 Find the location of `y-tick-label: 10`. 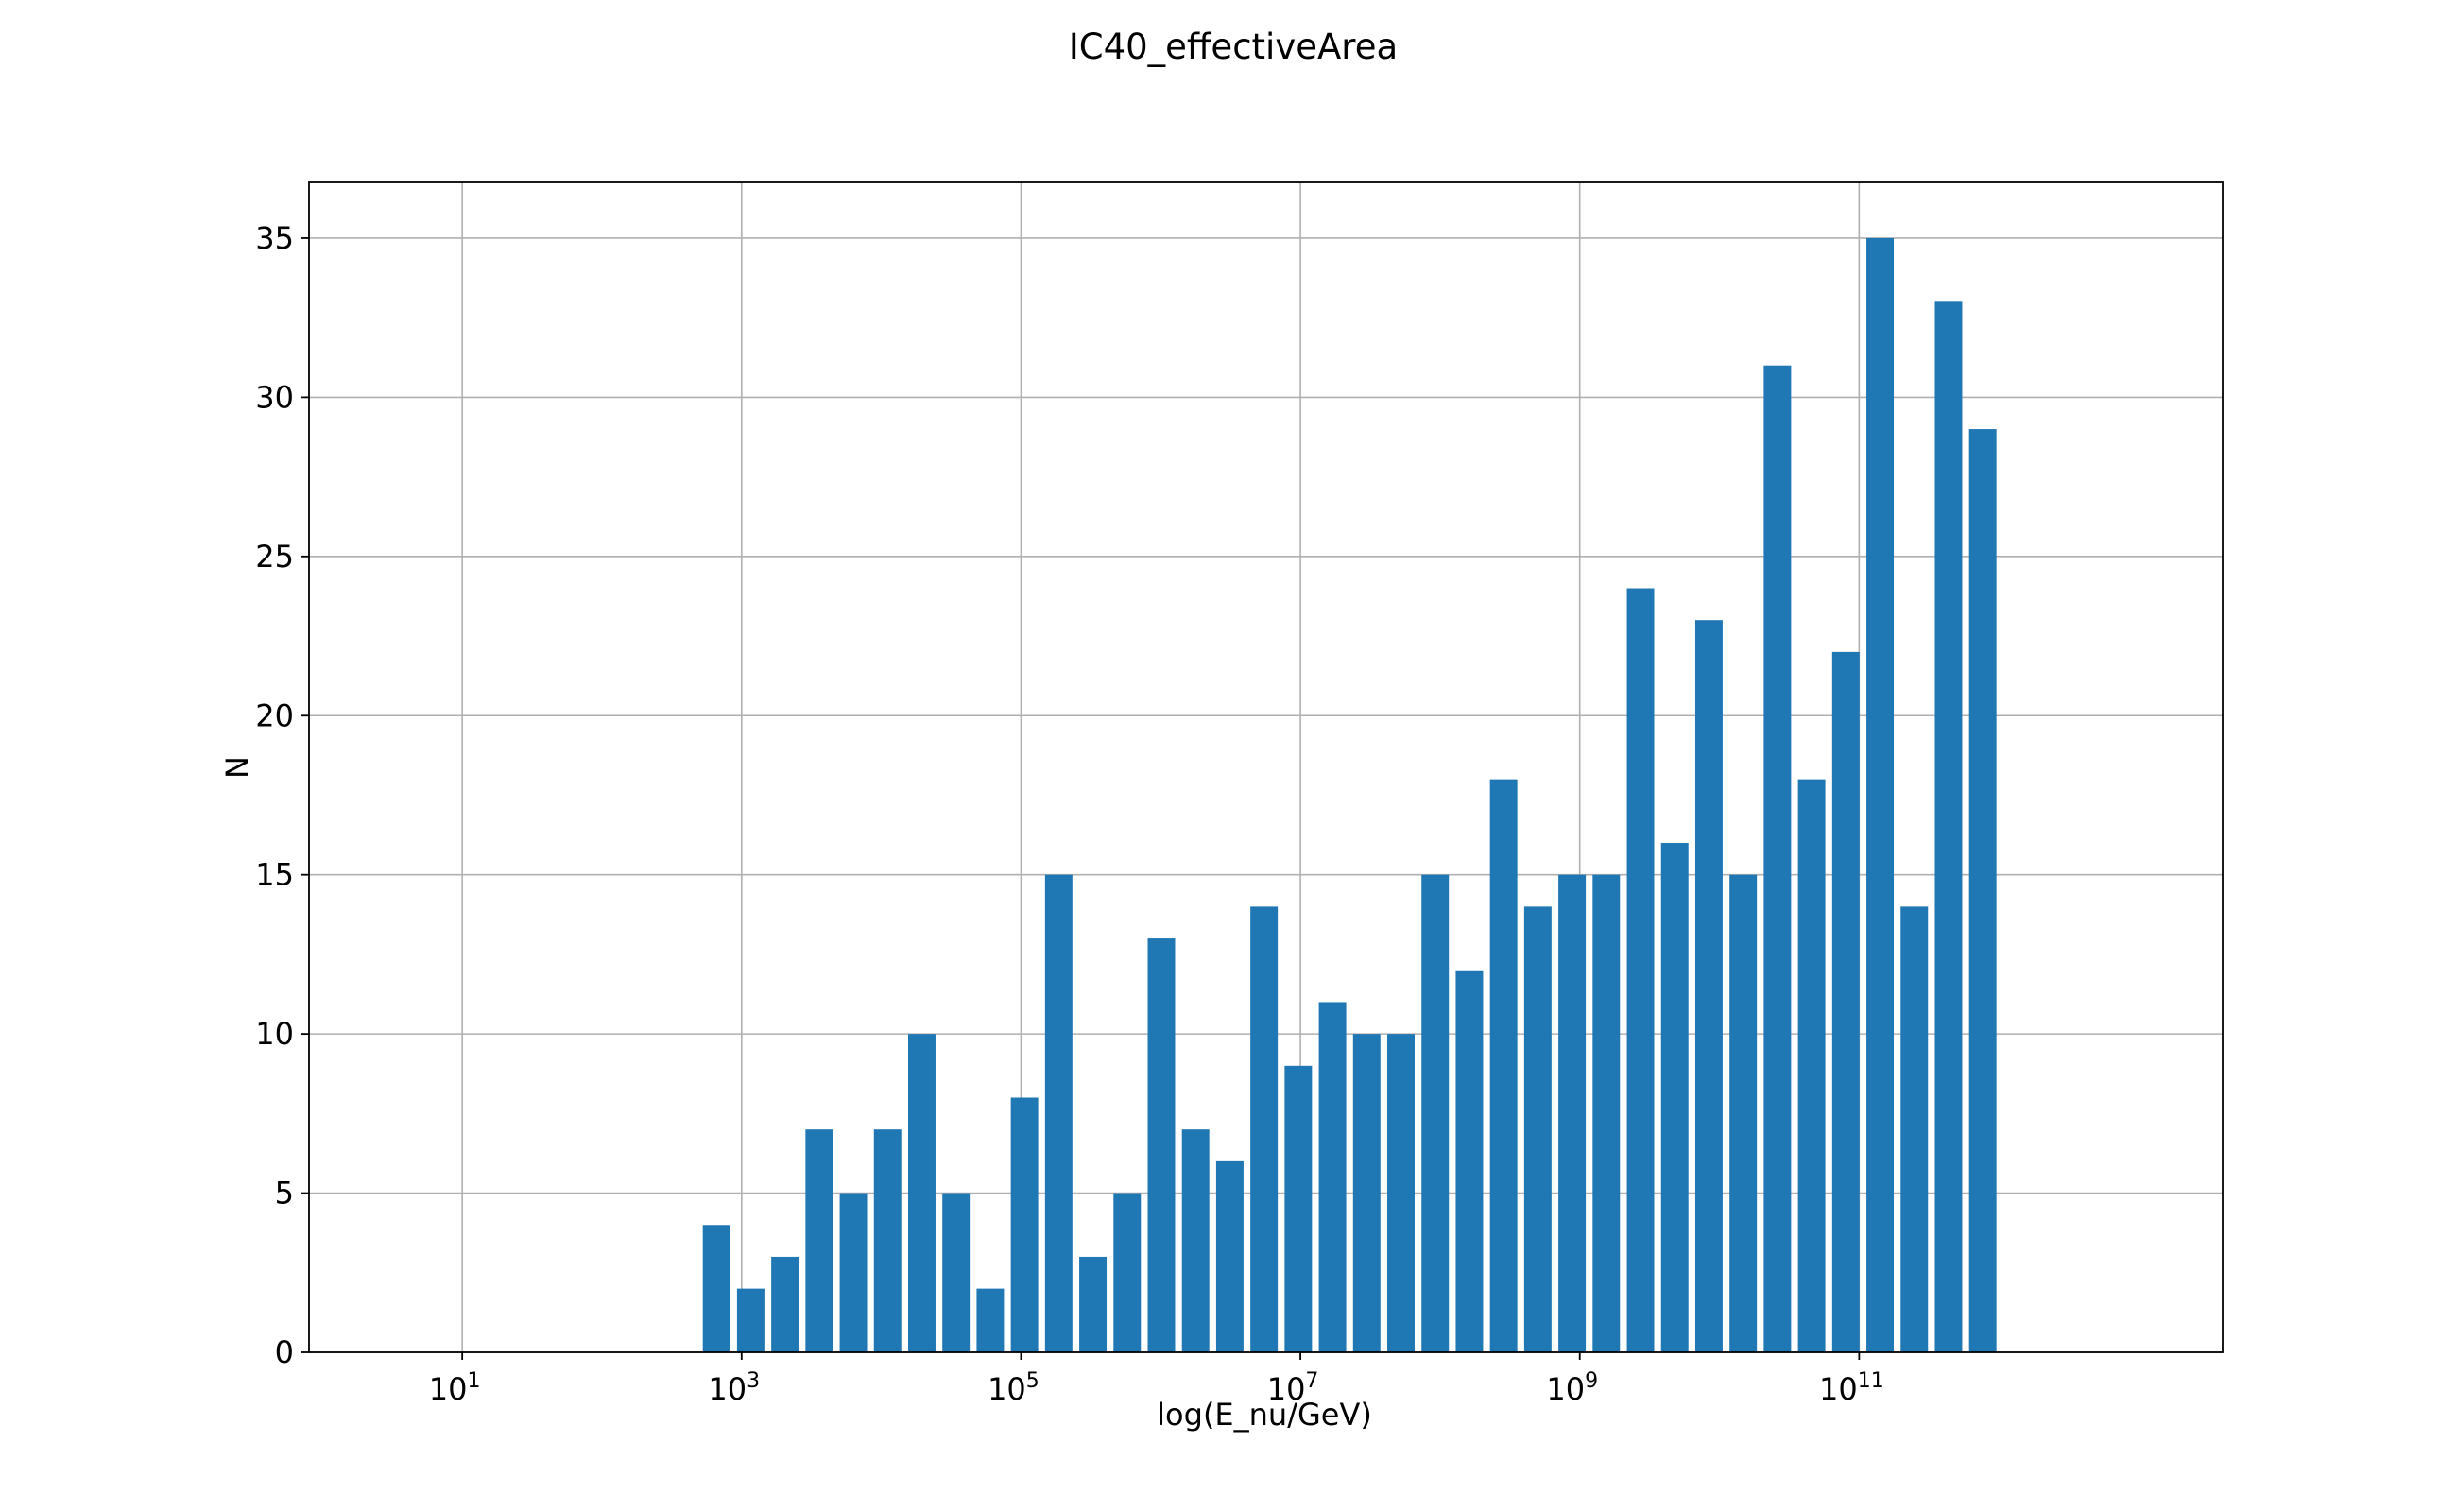

y-tick-label: 10 is located at coordinates (274, 1034).